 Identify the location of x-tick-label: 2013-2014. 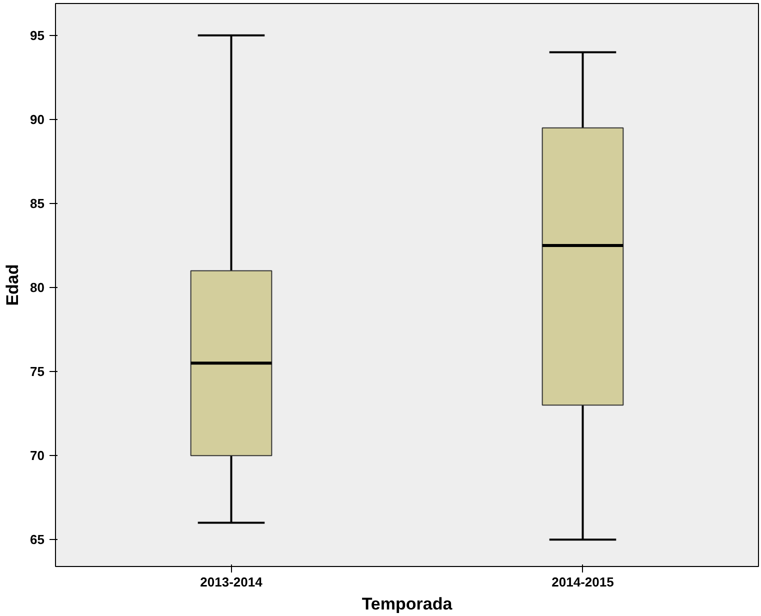
(232, 582).